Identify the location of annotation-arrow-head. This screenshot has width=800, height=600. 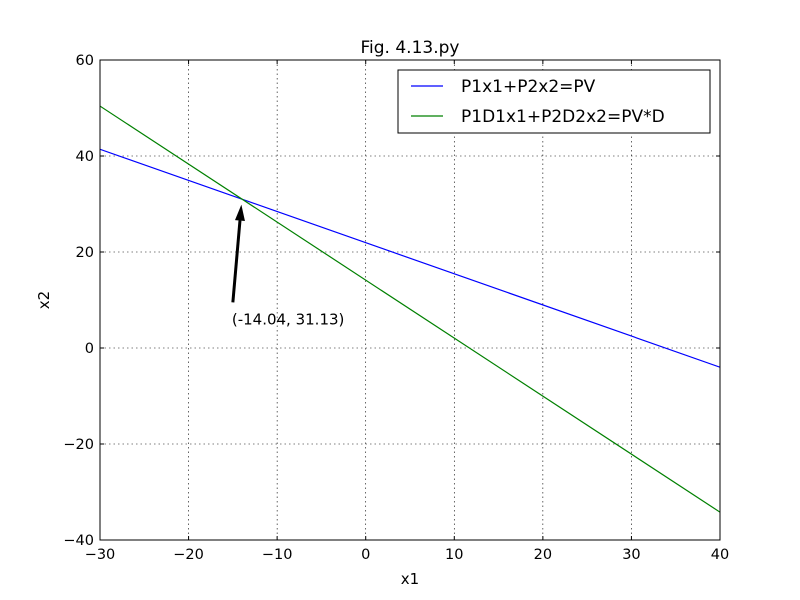
(239, 212).